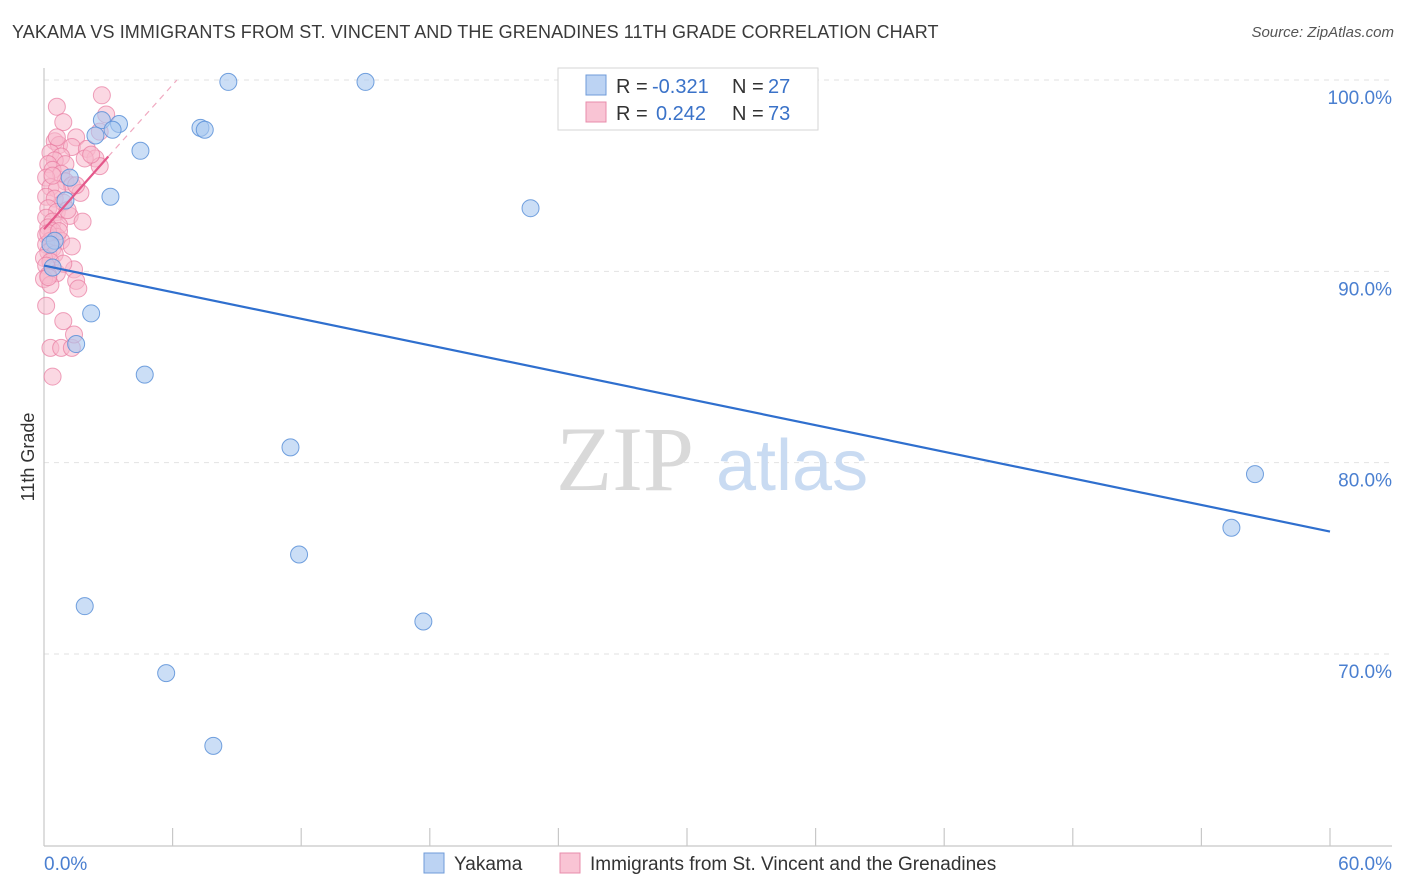 The image size is (1406, 892). I want to click on y-tick-label-80: 80.0%, so click(1365, 481).